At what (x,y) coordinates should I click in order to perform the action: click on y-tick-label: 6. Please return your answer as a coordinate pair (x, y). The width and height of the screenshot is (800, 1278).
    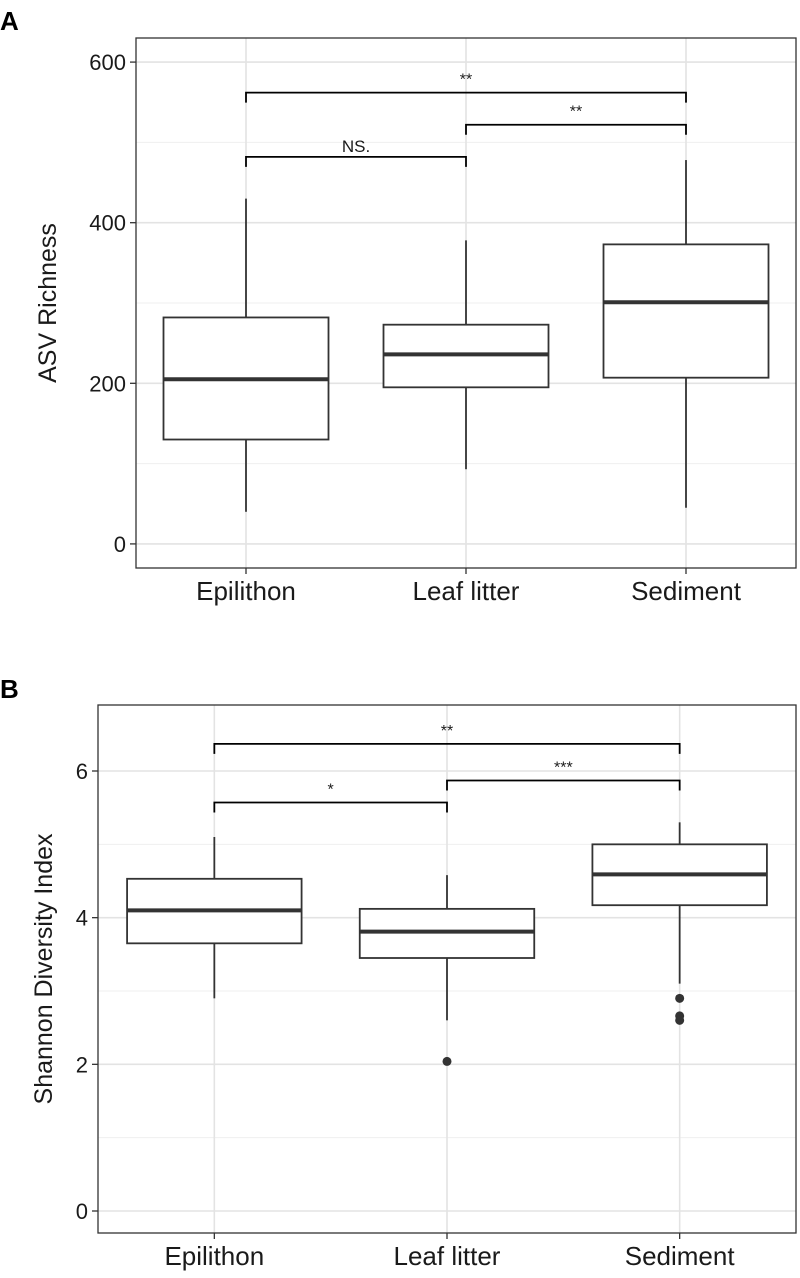
    Looking at the image, I should click on (82, 771).